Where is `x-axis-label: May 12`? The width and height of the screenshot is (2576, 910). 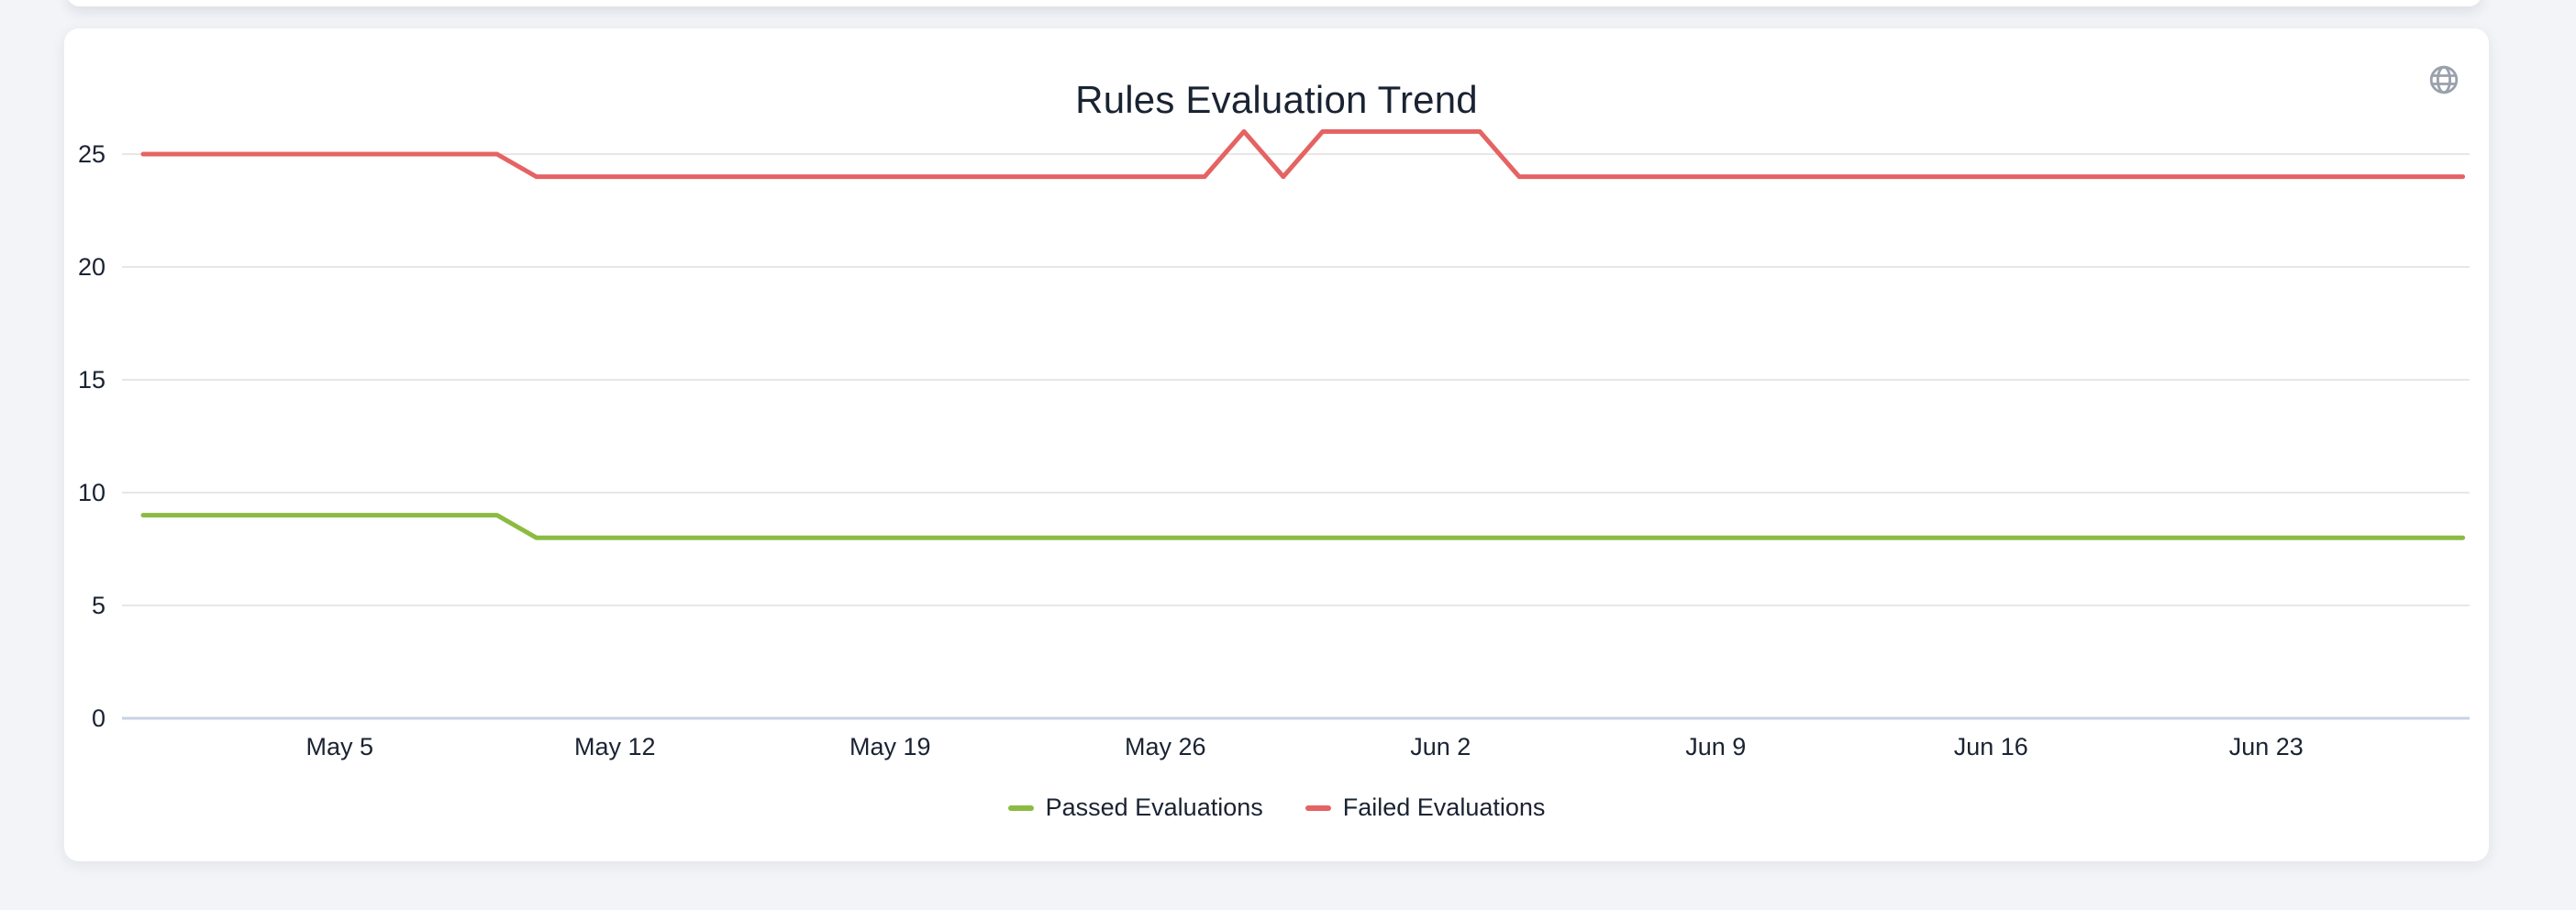
x-axis-label: May 12 is located at coordinates (615, 746).